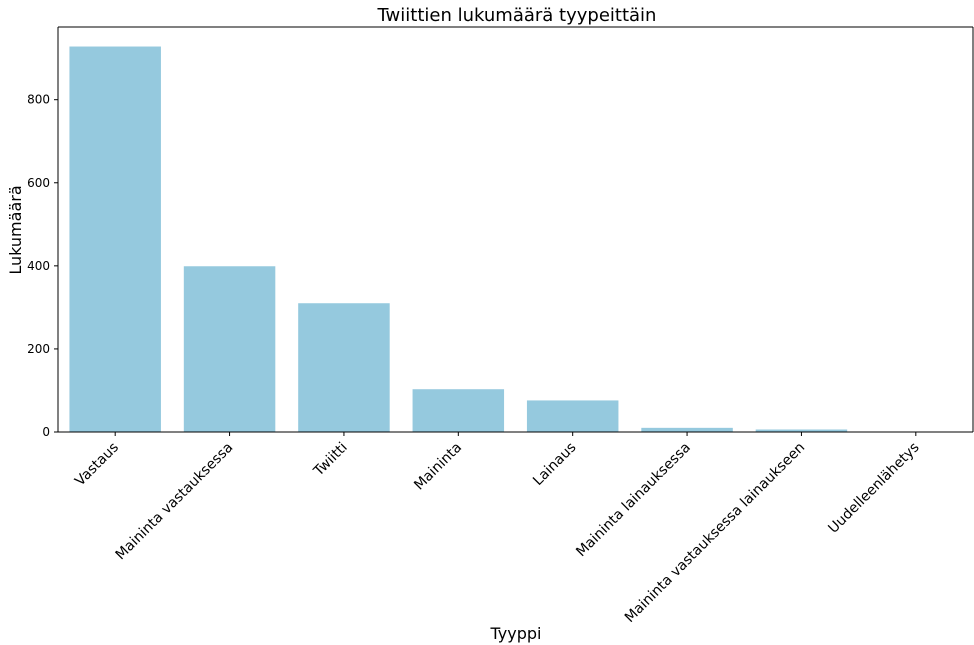  Describe the element at coordinates (38, 183) in the screenshot. I see `y-tick-label: 600` at that location.